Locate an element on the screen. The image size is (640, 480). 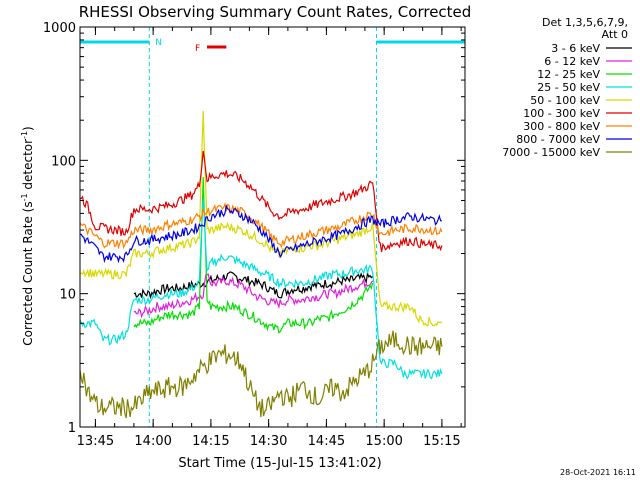
legend-entry-label: 300 - 800 keV is located at coordinates (561, 126).